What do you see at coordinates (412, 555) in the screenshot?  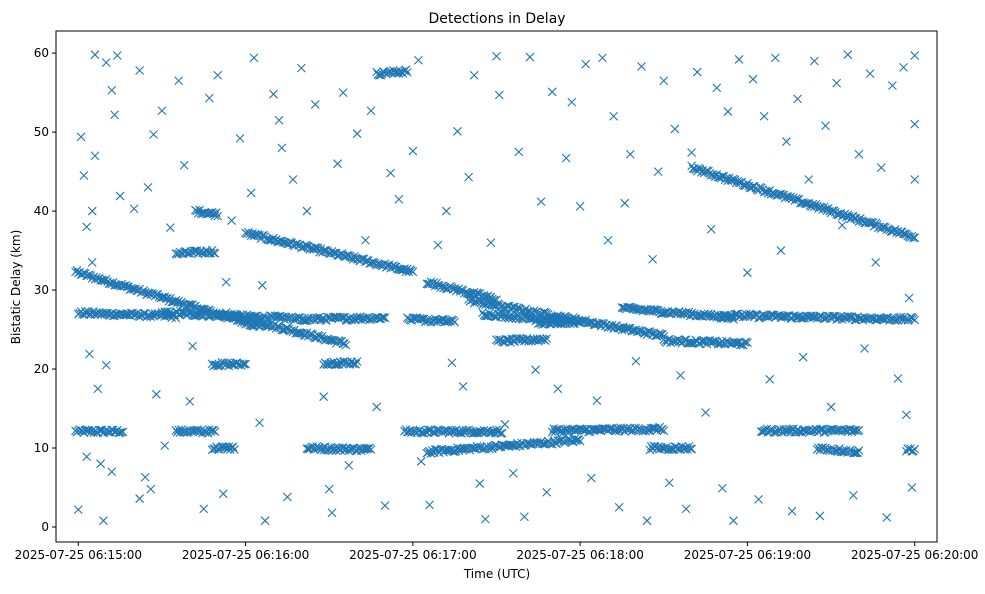 I see `x-tick-label: 2025-07-25 06:17:00` at bounding box center [412, 555].